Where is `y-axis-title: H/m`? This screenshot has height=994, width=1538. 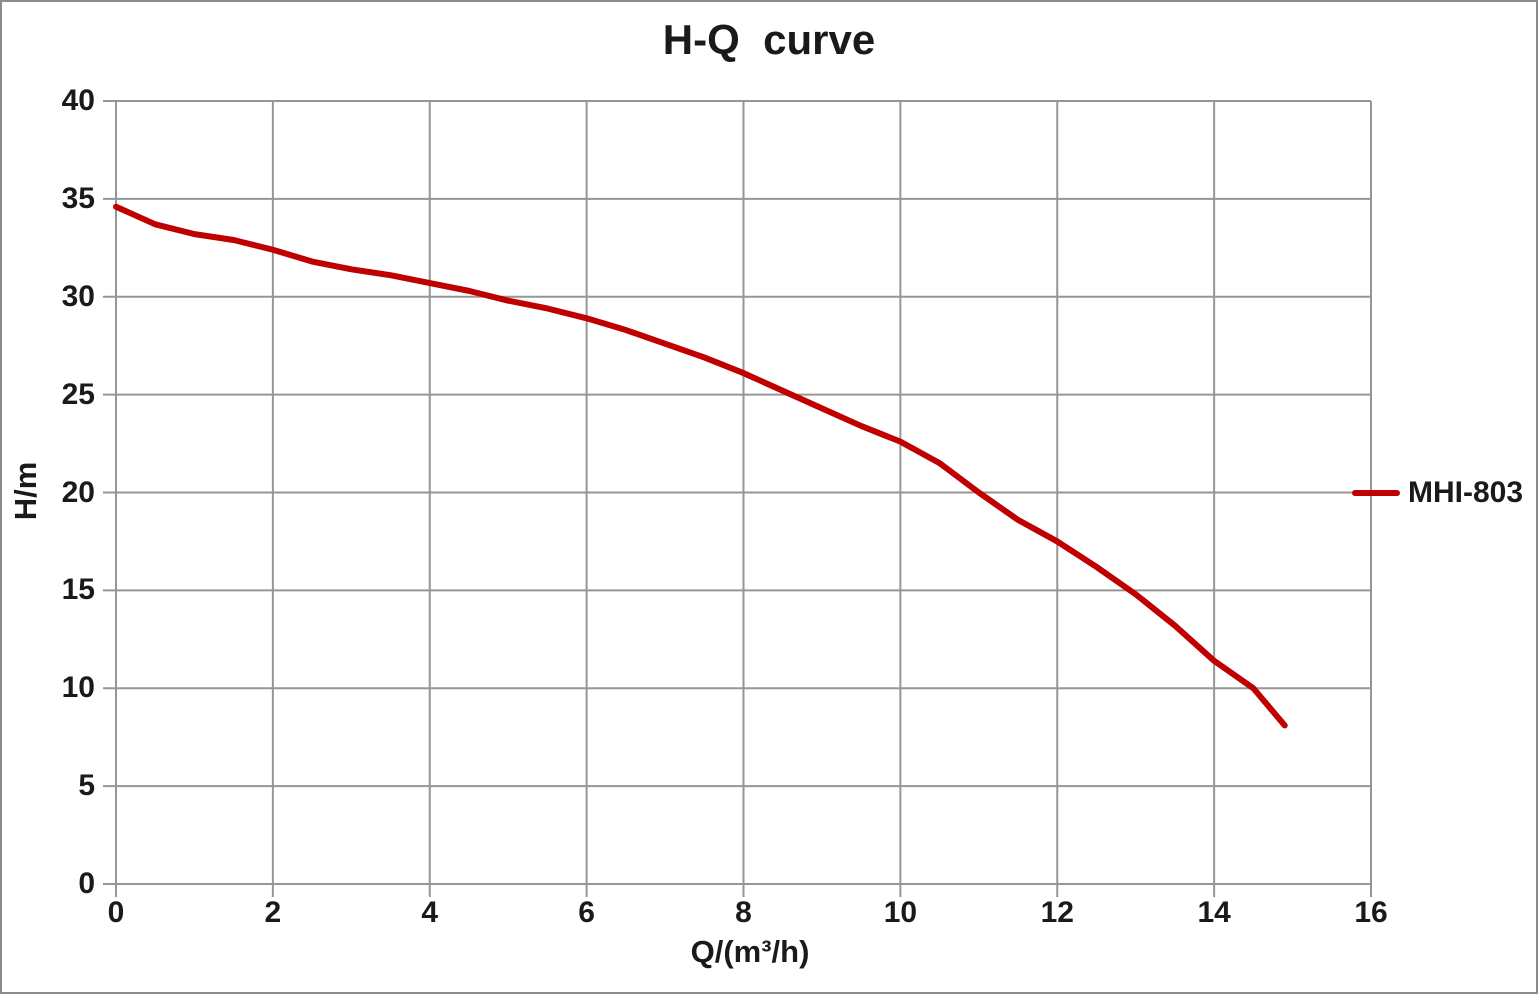
y-axis-title: H/m is located at coordinates (25, 491).